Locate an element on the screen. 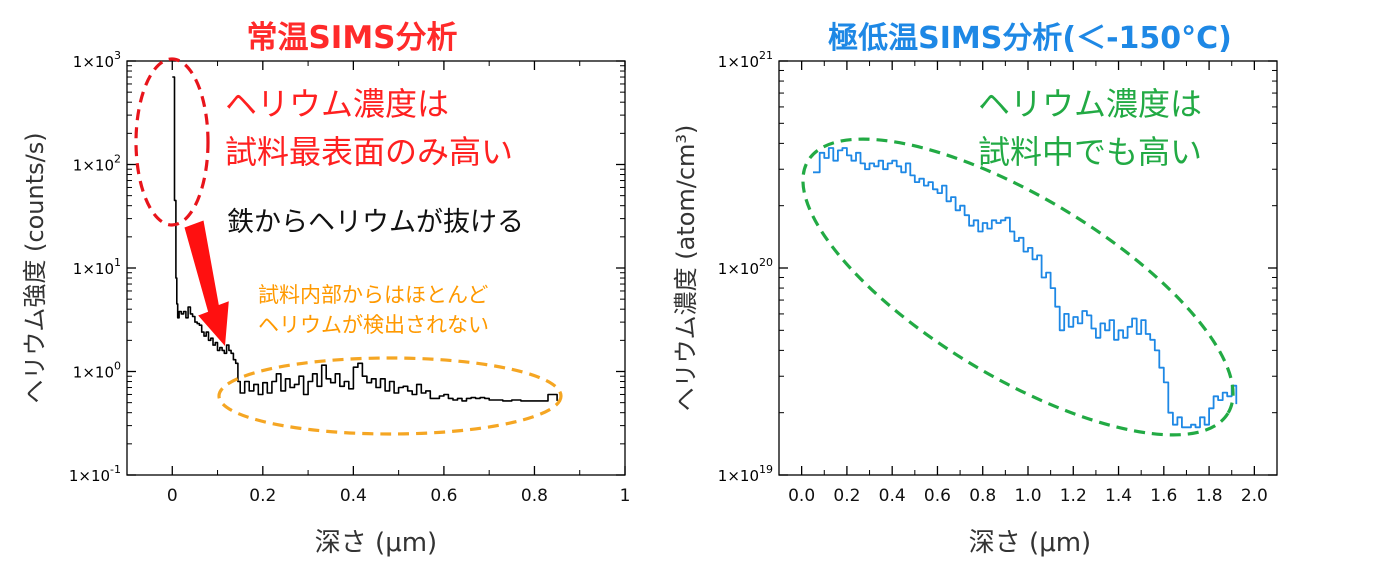 This screenshot has height=580, width=1396. left-x-tick-label: 0 is located at coordinates (172, 496).